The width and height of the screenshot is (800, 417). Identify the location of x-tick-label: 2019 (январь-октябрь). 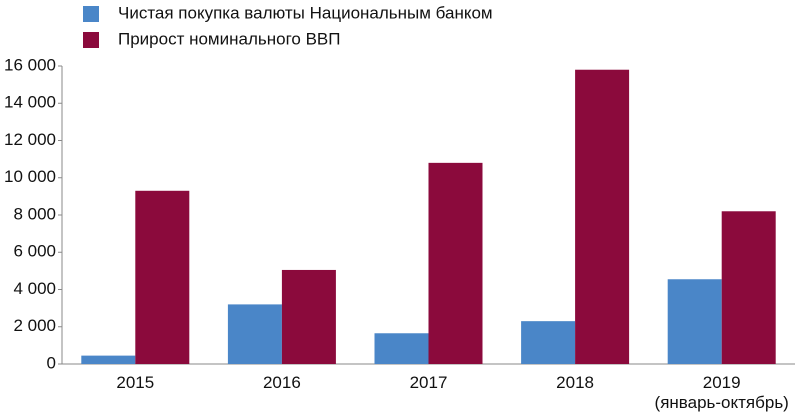
(721, 392).